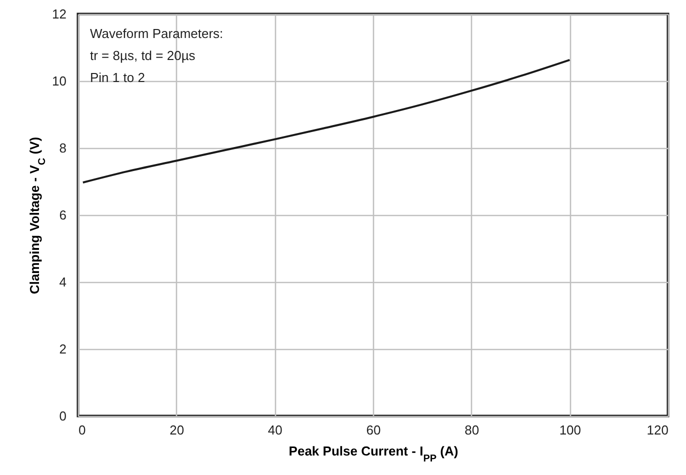 This screenshot has width=686, height=475. Describe the element at coordinates (177, 430) in the screenshot. I see `x-tick-label: 20` at that location.